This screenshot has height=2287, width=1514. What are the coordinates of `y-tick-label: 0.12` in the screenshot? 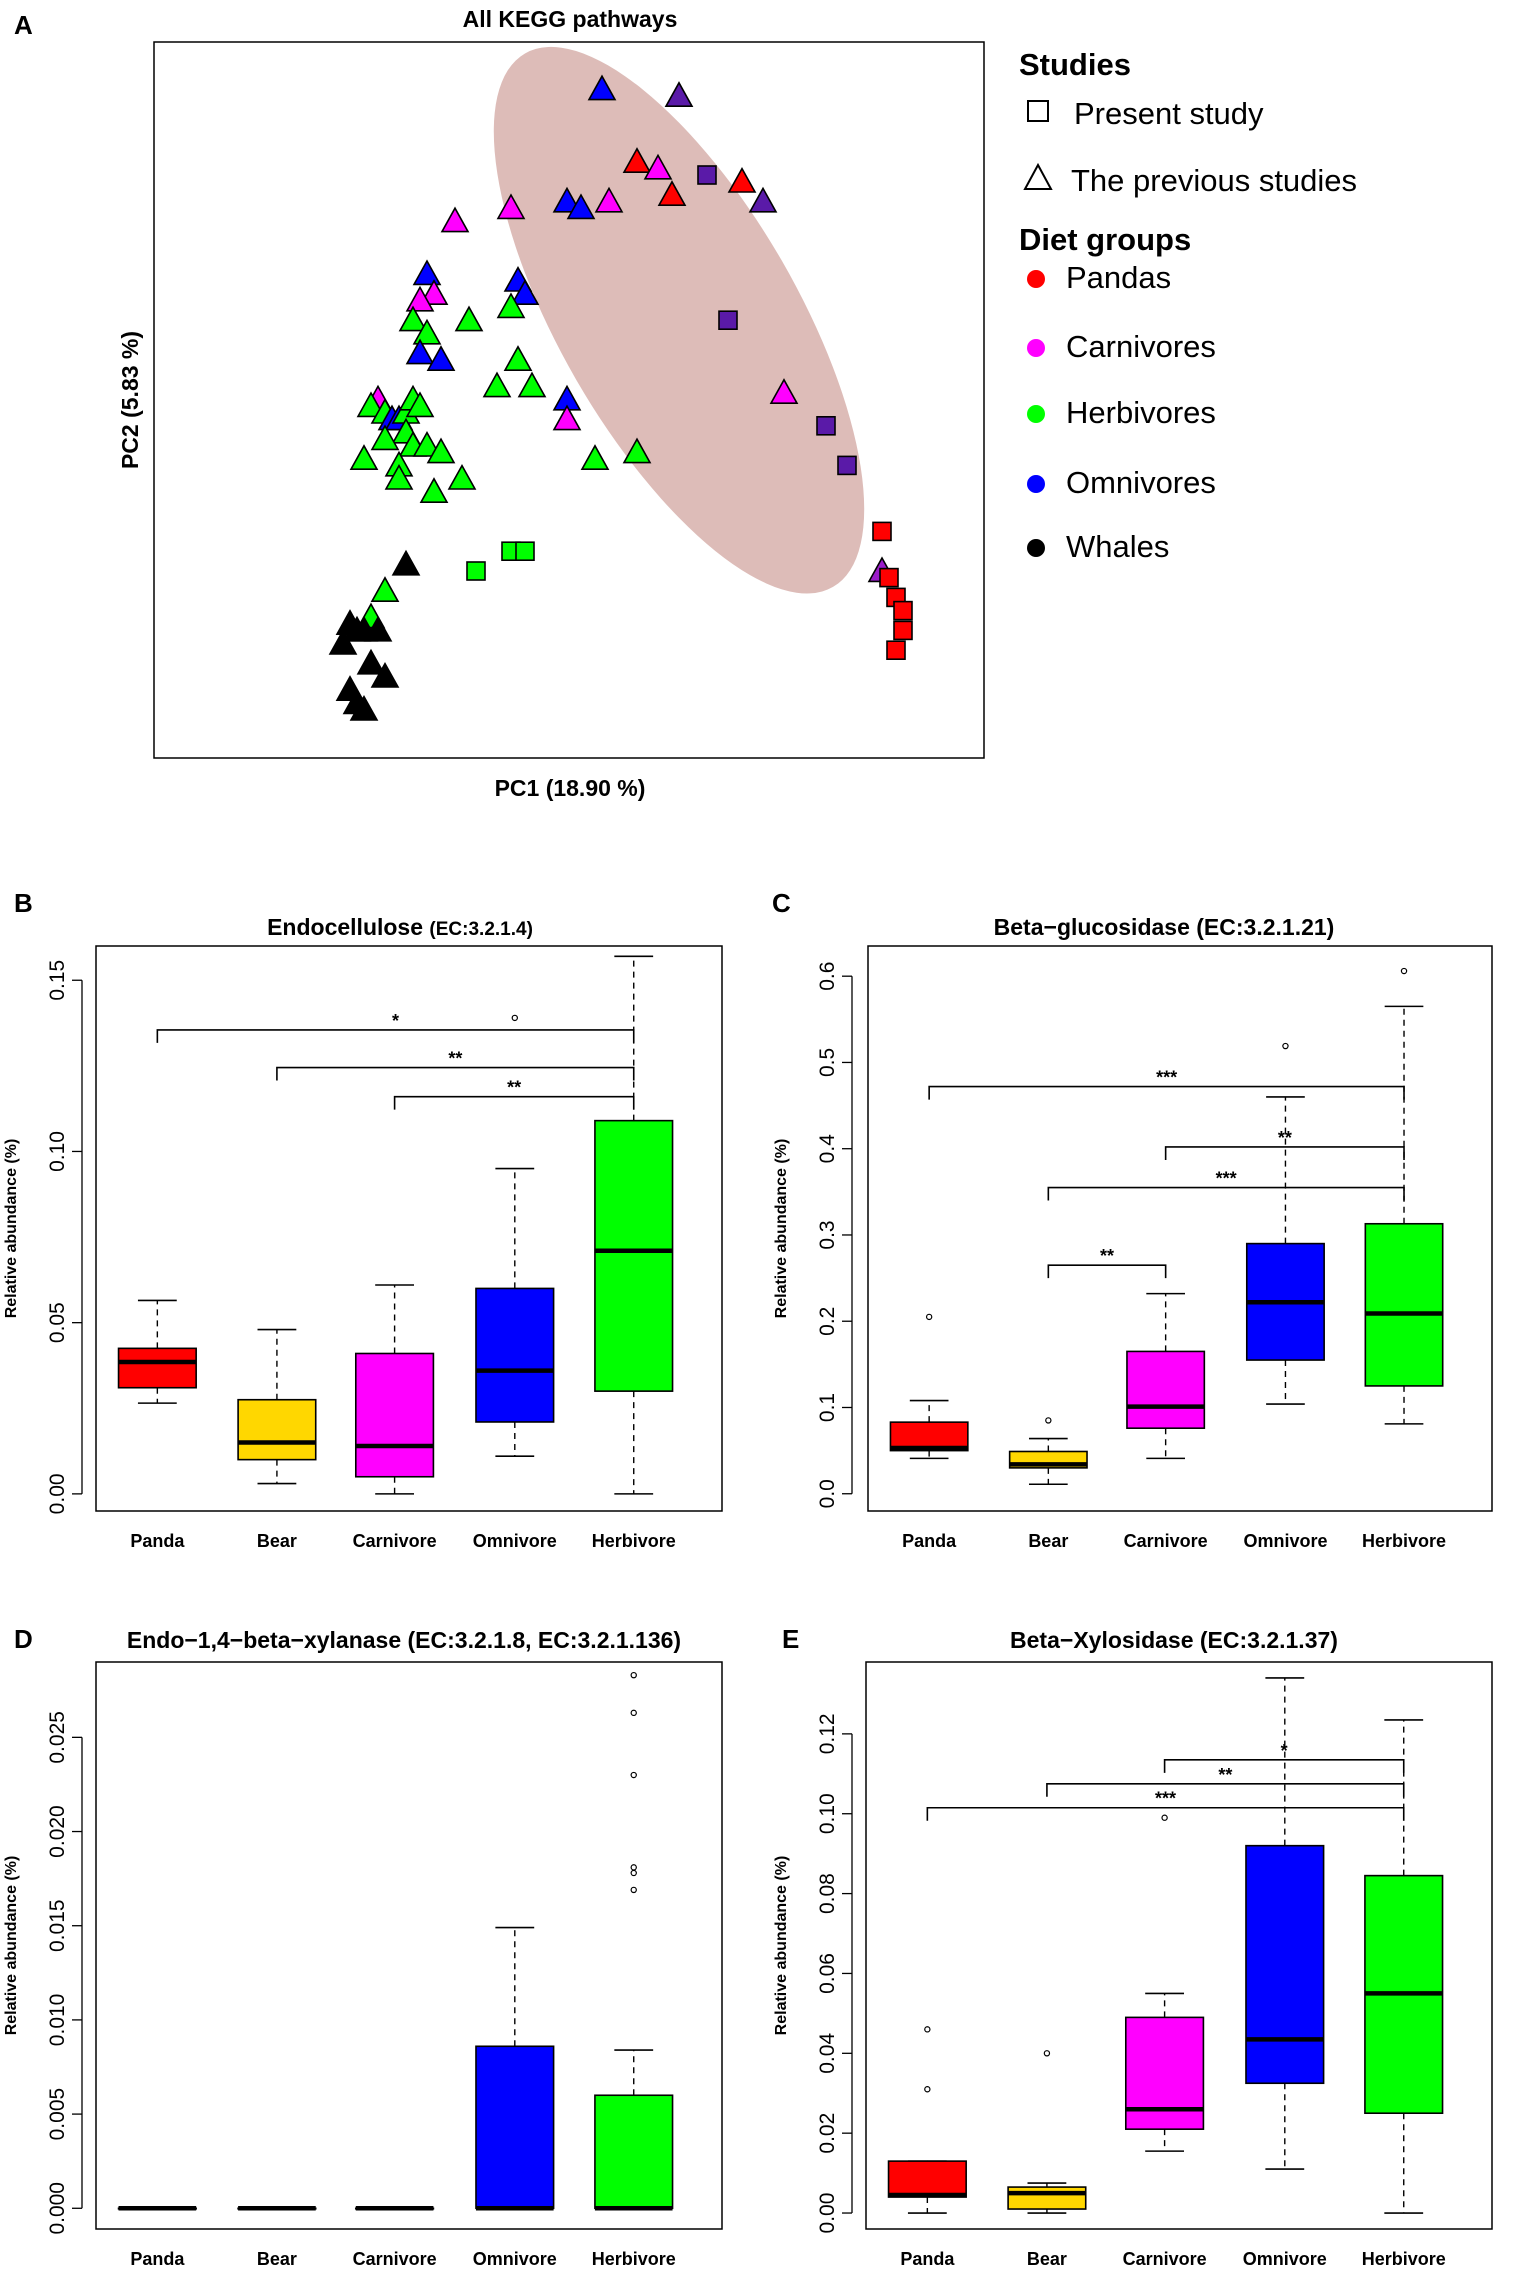 It's located at (827, 1733).